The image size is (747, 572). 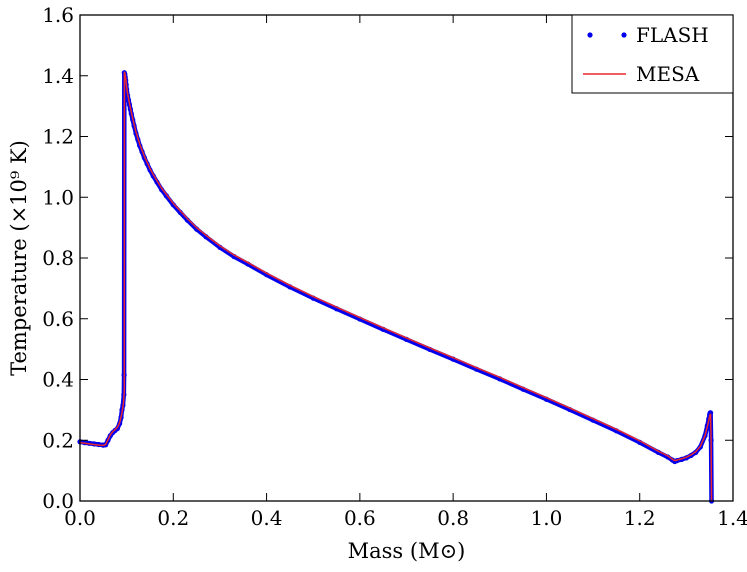 I want to click on x-tick-label: 0.4, so click(x=267, y=518).